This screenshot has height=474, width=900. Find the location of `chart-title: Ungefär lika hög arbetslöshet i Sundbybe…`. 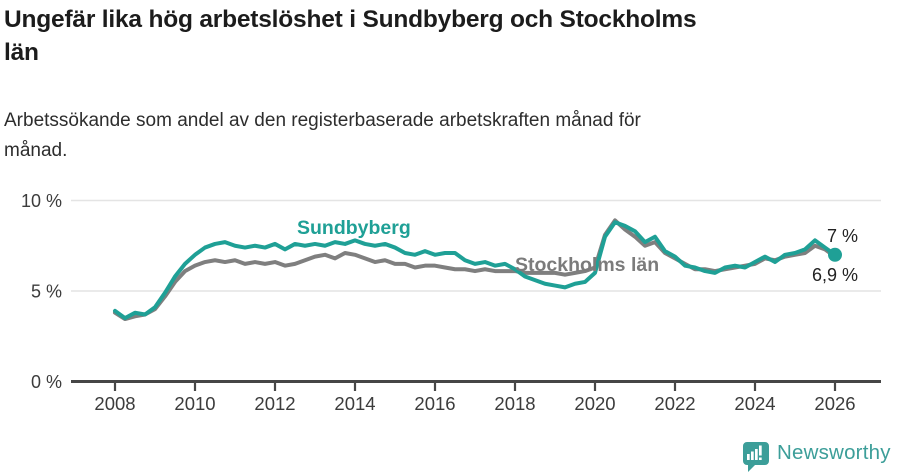

chart-title: Ungefär lika hög arbetslöshet i Sundbybe… is located at coordinates (450, 36).